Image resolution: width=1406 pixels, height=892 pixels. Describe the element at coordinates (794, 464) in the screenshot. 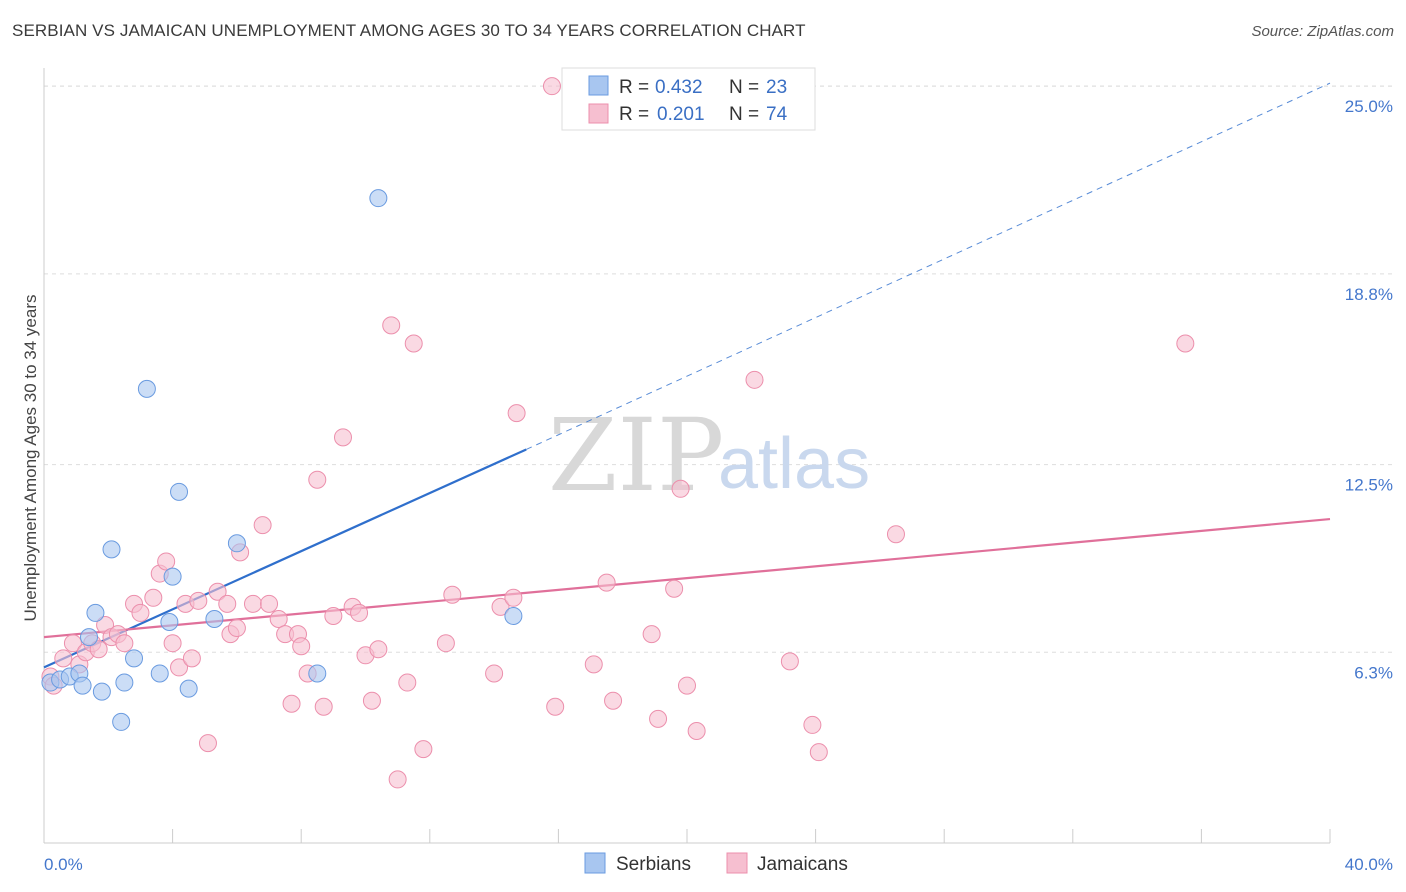

I see `watermark-atlas: atlas` at that location.